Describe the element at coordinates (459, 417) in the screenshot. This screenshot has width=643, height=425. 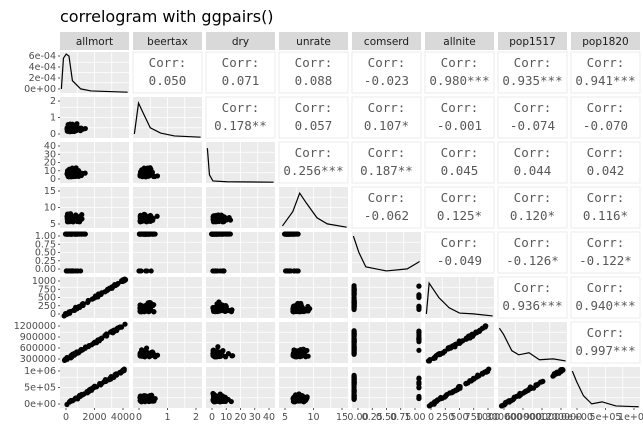
I see `x-tick-label: 500` at that location.